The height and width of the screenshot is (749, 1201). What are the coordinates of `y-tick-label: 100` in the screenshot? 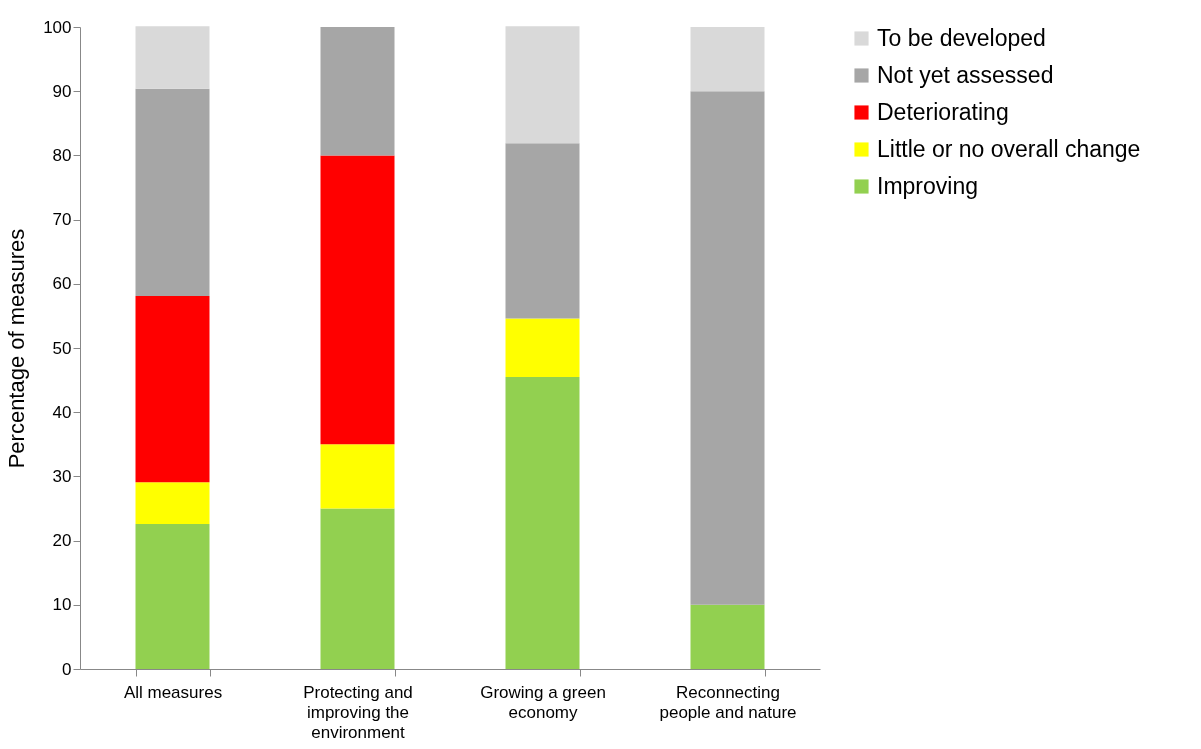 It's located at (57, 27).